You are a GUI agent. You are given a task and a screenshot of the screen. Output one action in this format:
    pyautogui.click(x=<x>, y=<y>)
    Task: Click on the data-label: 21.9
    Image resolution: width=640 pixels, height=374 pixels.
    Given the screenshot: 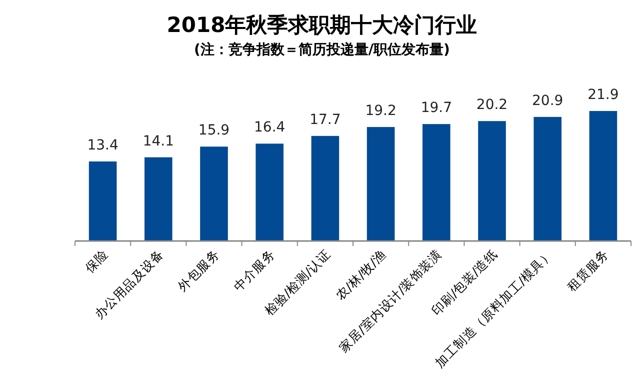 What is the action you would take?
    pyautogui.click(x=603, y=95)
    